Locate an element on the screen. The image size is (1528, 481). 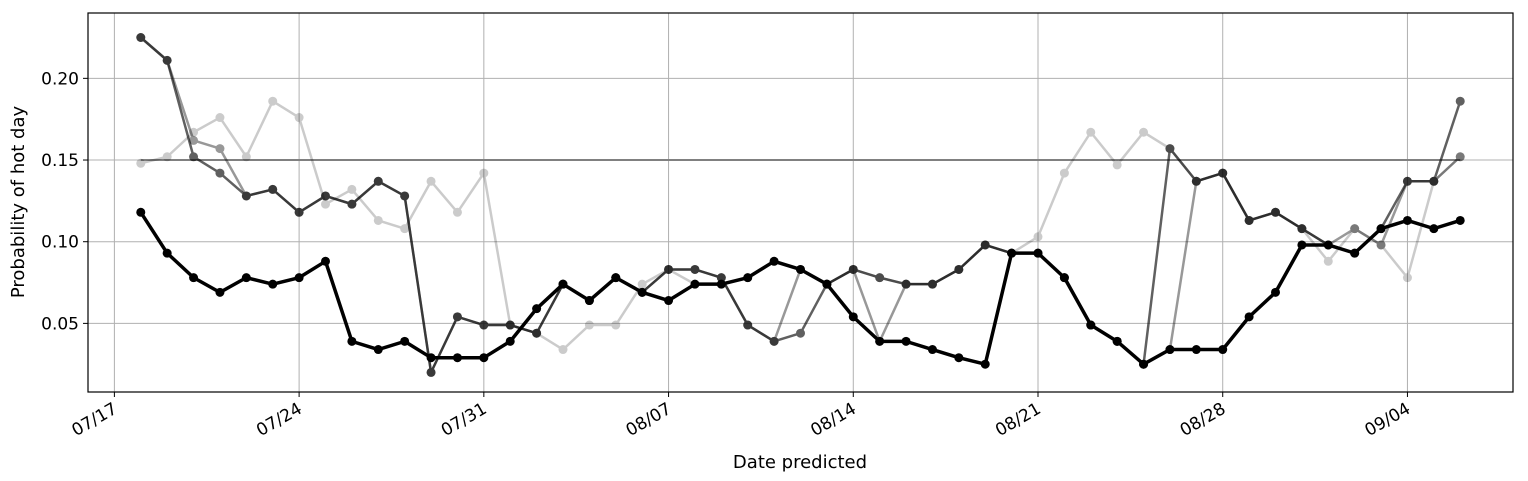
y-tick-label: 0.10 is located at coordinates (60, 243).